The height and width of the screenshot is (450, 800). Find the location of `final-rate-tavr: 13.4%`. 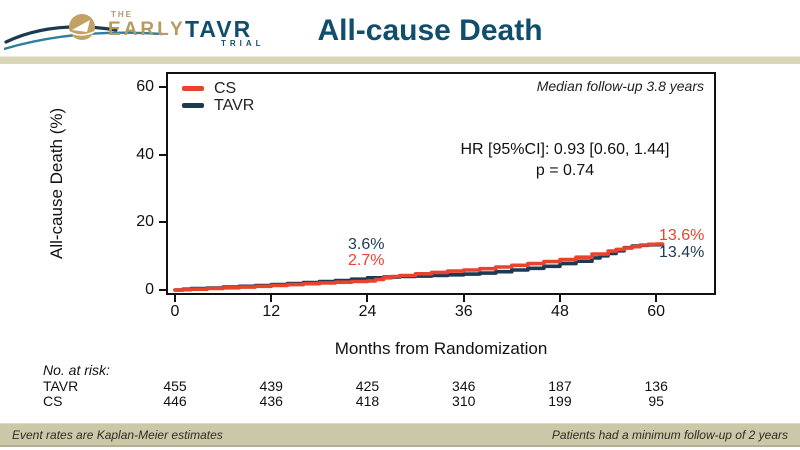

final-rate-tavr: 13.4% is located at coordinates (682, 252).